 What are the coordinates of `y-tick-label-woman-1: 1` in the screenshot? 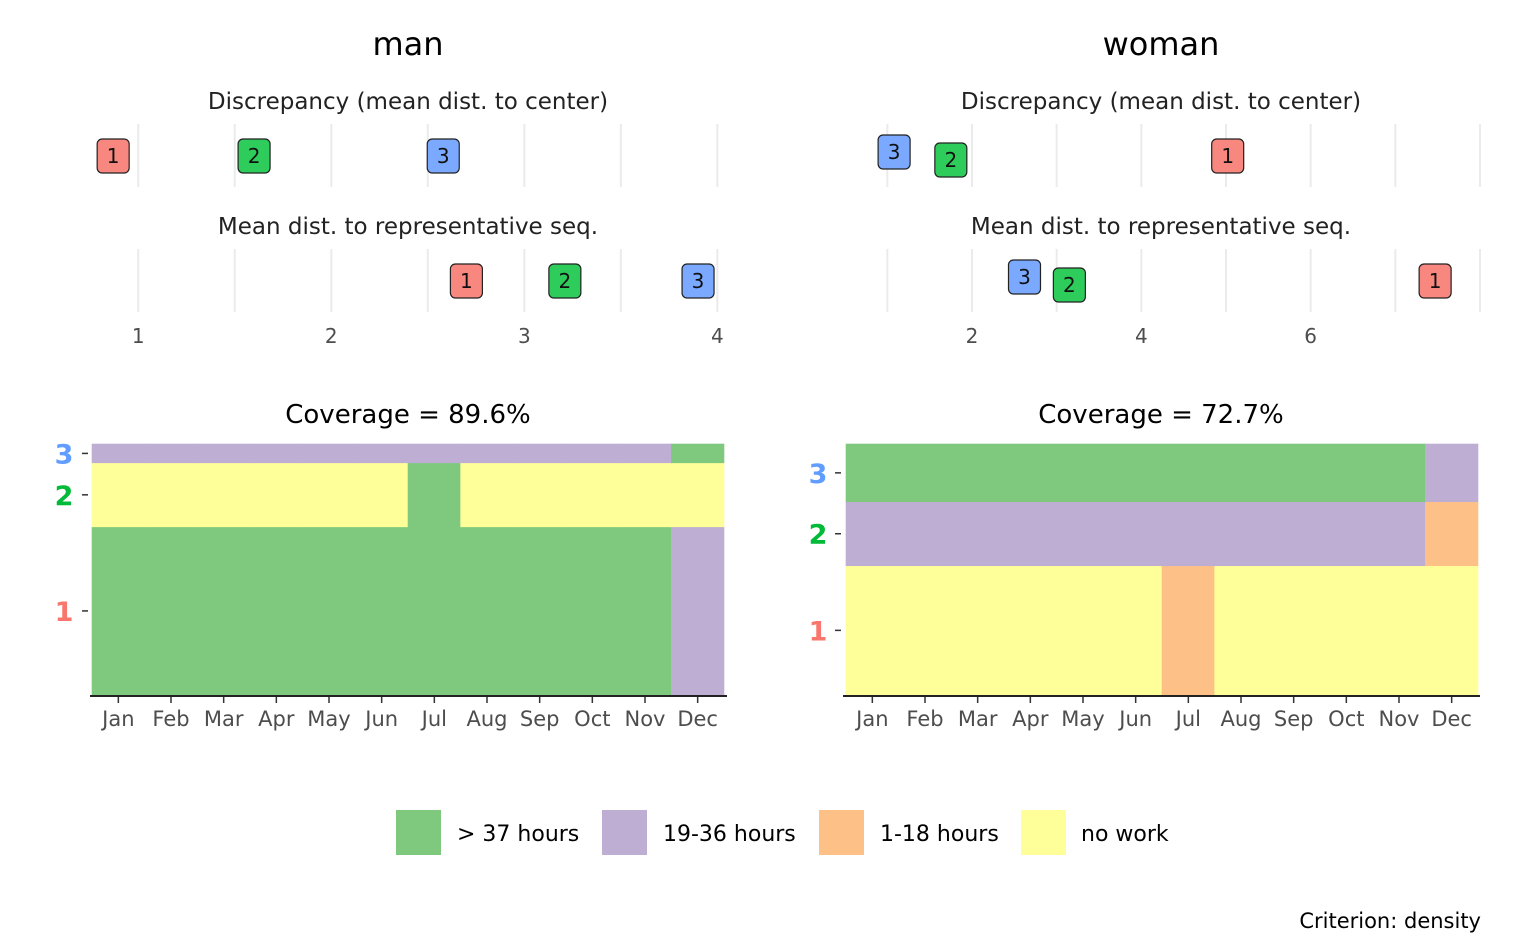 It's located at (818, 631).